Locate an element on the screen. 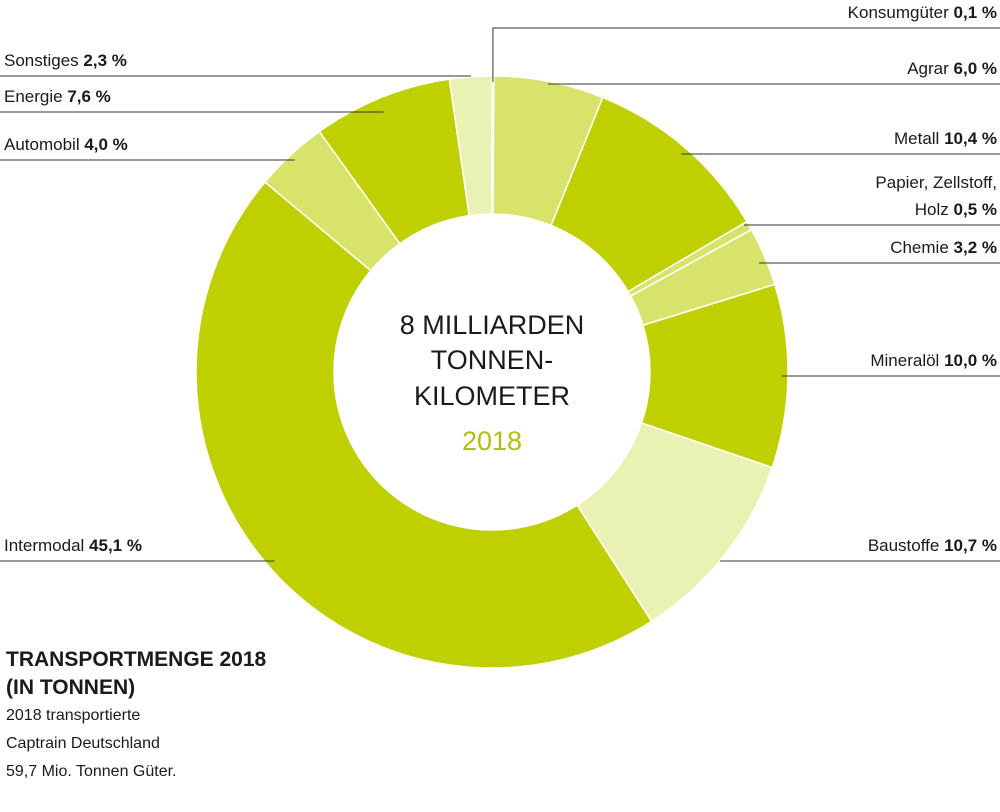  label-sonstiges: Sonstiges 2,3 % is located at coordinates (65, 60).